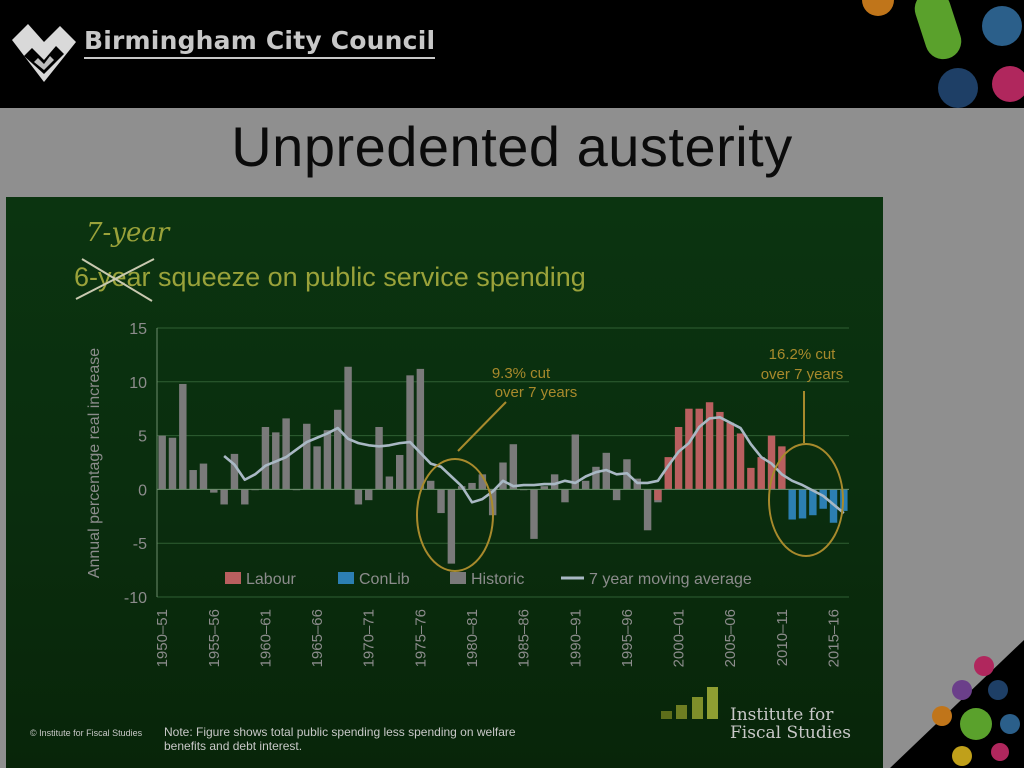 The width and height of the screenshot is (1024, 768). I want to click on legend-label-conlib: ConLib, so click(384, 579).